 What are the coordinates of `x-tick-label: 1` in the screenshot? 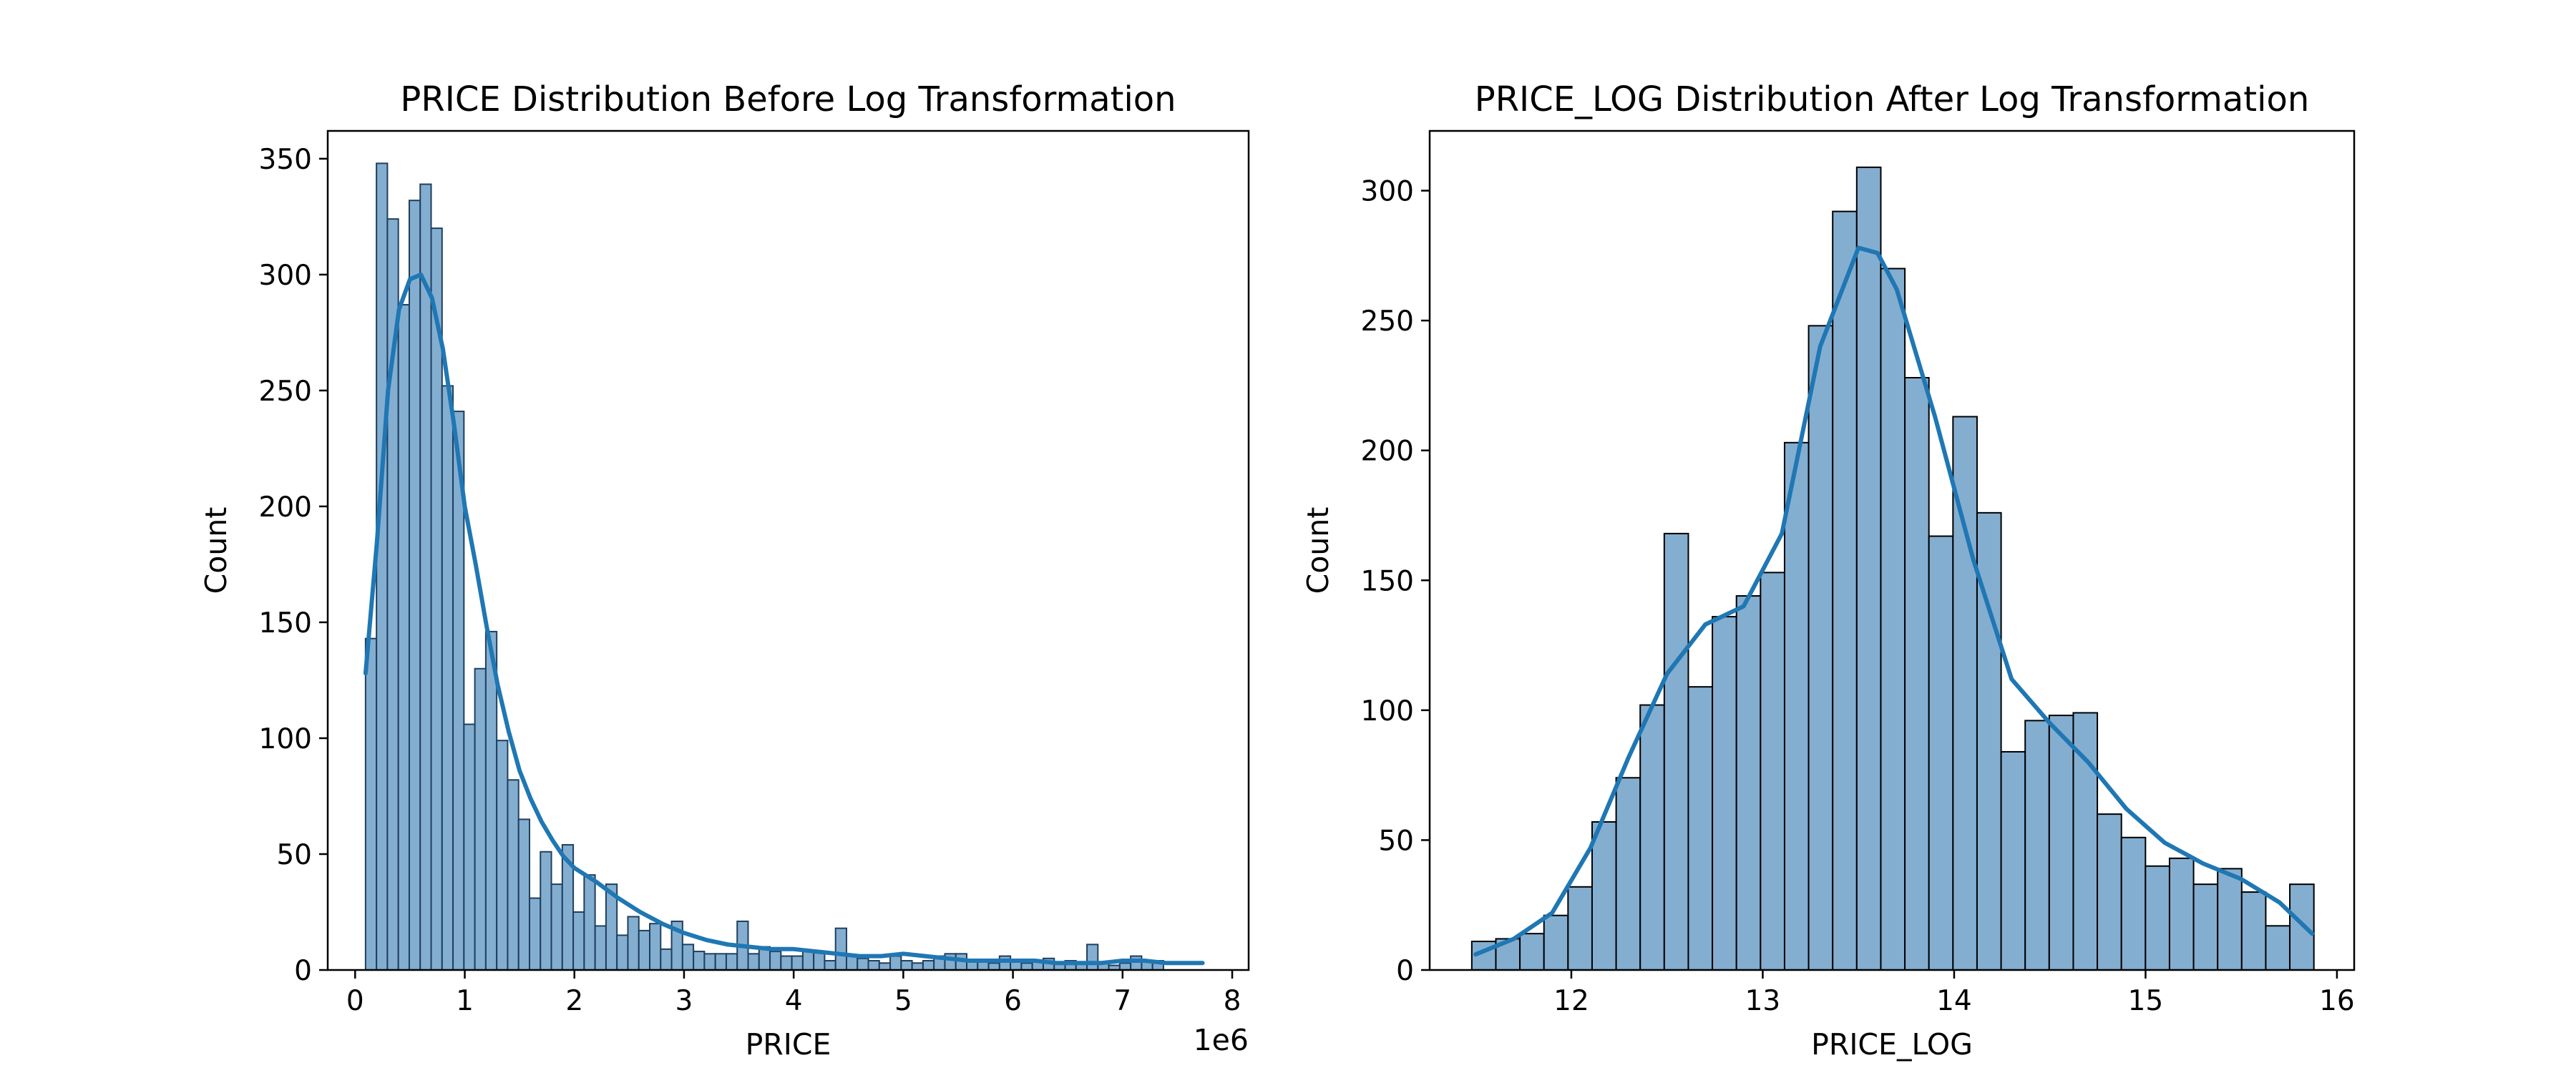 It's located at (465, 1001).